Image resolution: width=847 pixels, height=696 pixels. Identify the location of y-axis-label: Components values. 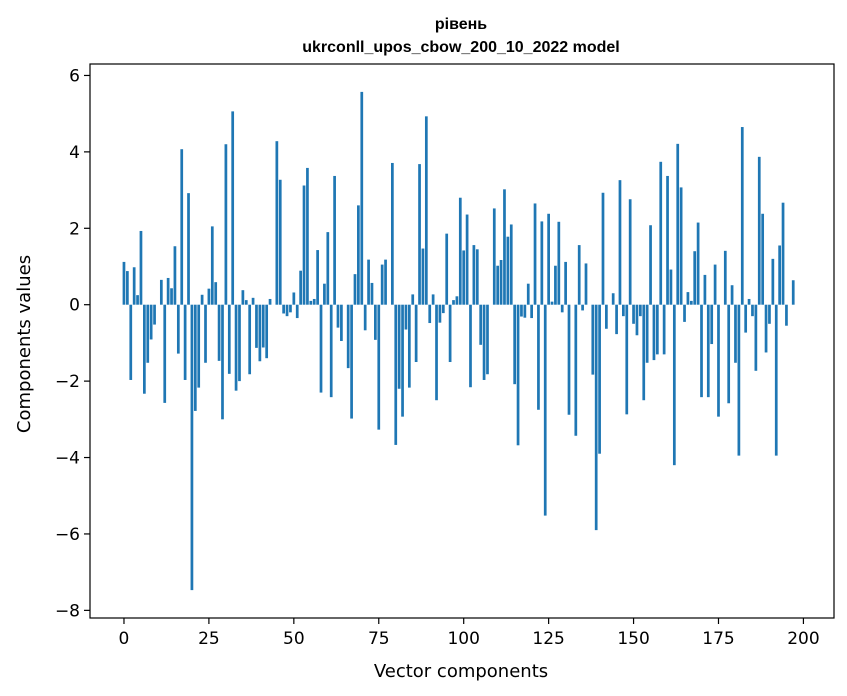
(24, 344).